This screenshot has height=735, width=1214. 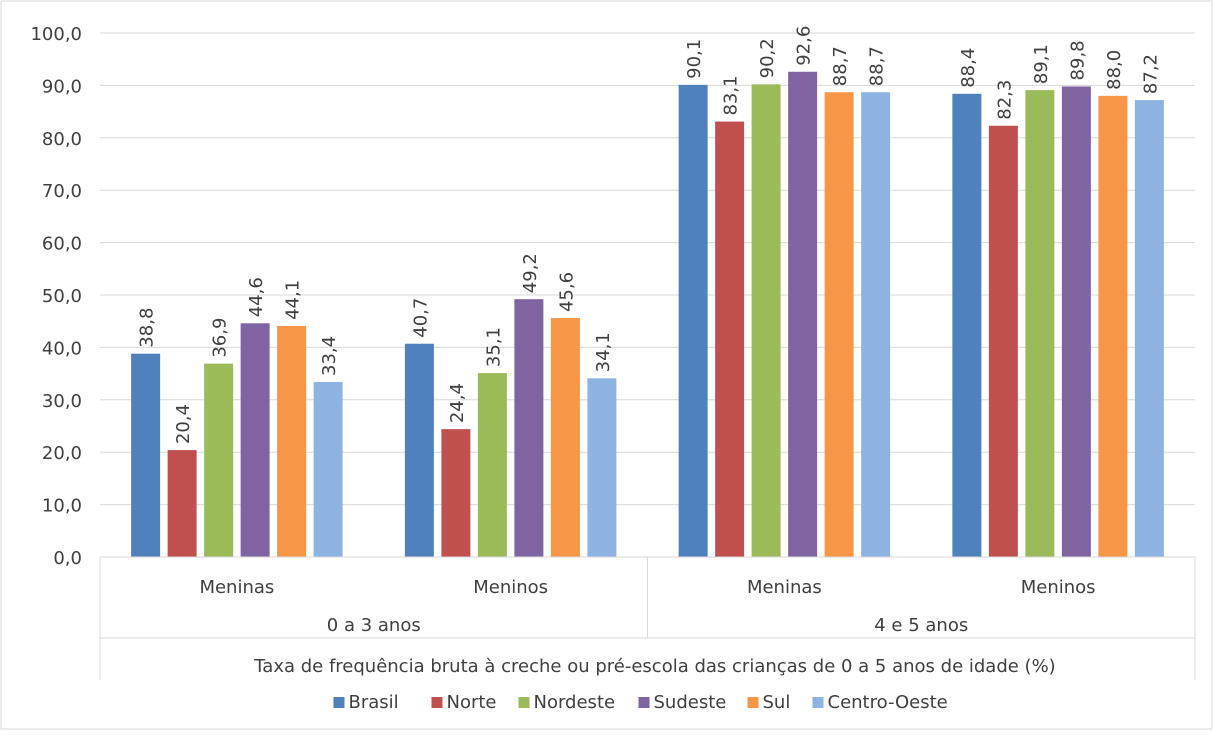 What do you see at coordinates (329, 356) in the screenshot?
I see `data-label: 33,4` at bounding box center [329, 356].